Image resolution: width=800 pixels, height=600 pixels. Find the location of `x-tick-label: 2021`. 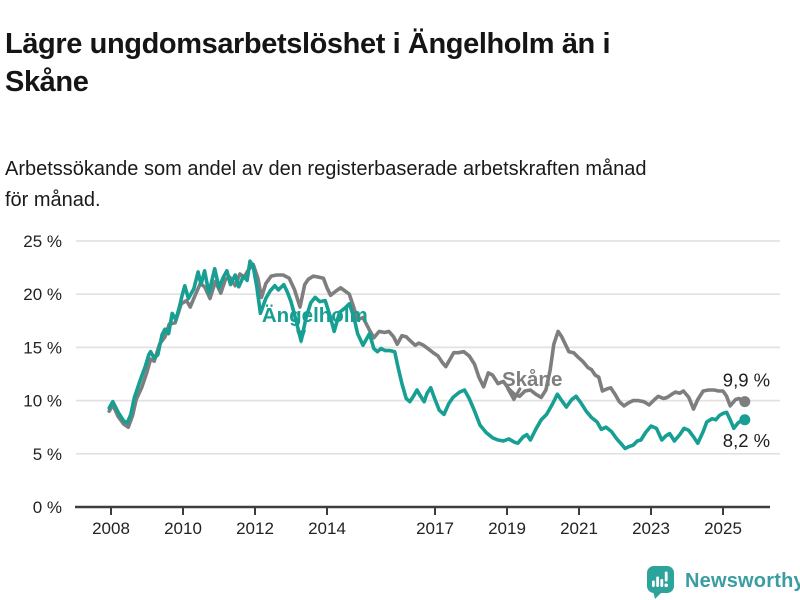

x-tick-label: 2021 is located at coordinates (579, 528).